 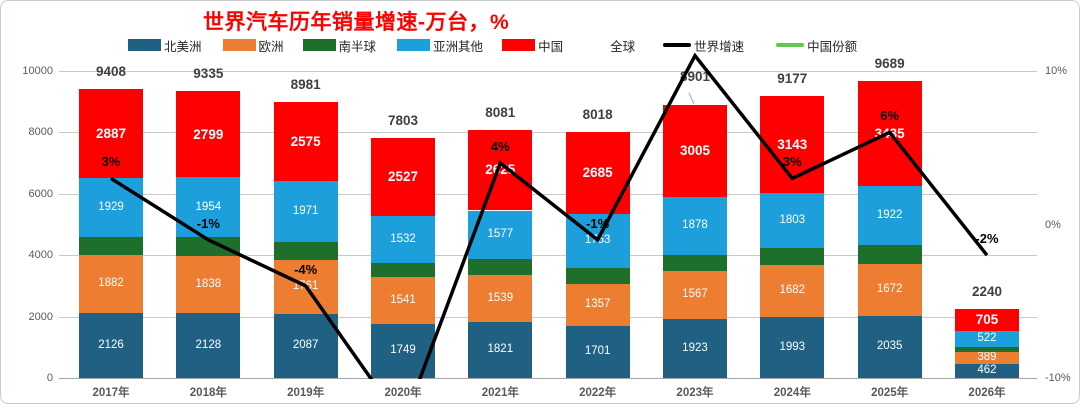 What do you see at coordinates (500, 393) in the screenshot?
I see `x-axis-tick: 2021年` at bounding box center [500, 393].